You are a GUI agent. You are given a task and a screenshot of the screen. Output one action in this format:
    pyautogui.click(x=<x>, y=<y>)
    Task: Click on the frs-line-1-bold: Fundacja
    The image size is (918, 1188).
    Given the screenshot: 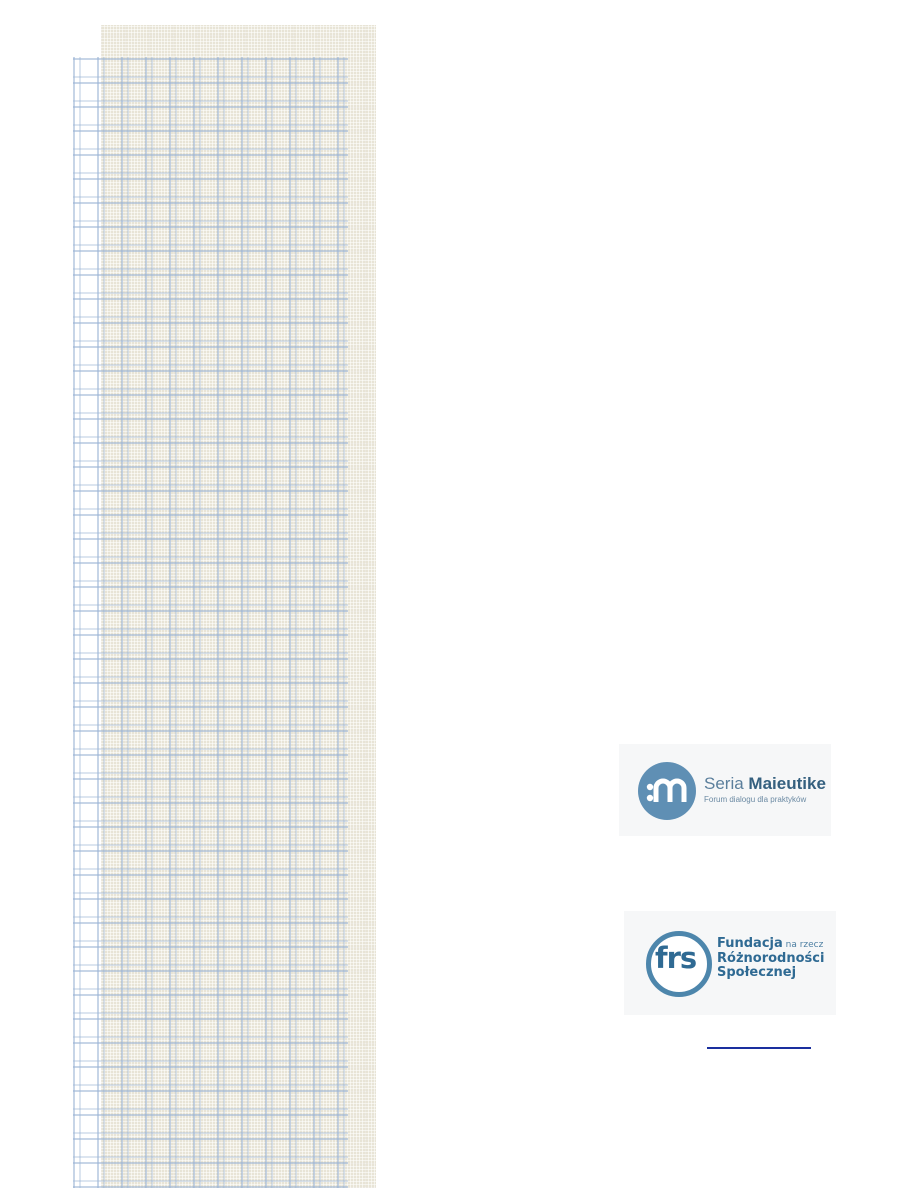 What is the action you would take?
    pyautogui.click(x=750, y=943)
    